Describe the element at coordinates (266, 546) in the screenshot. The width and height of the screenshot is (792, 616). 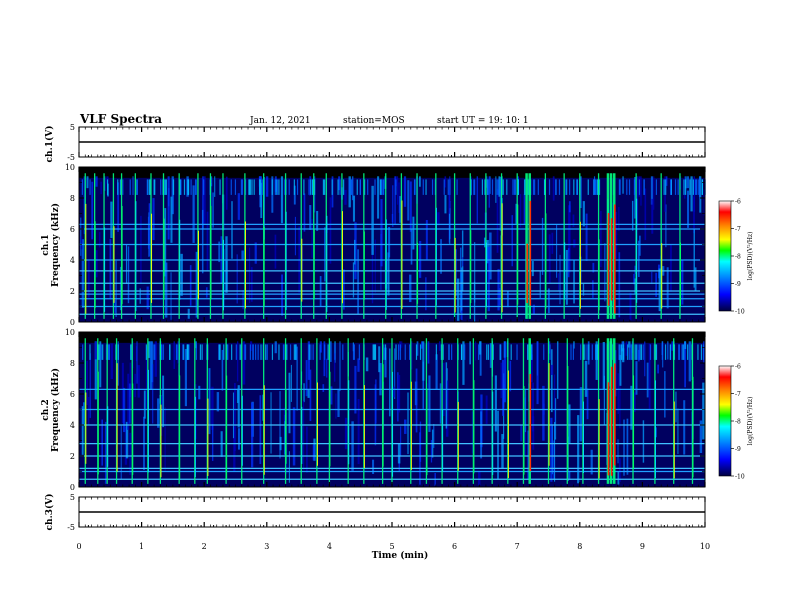
I see `x-tick-label: 3` at that location.